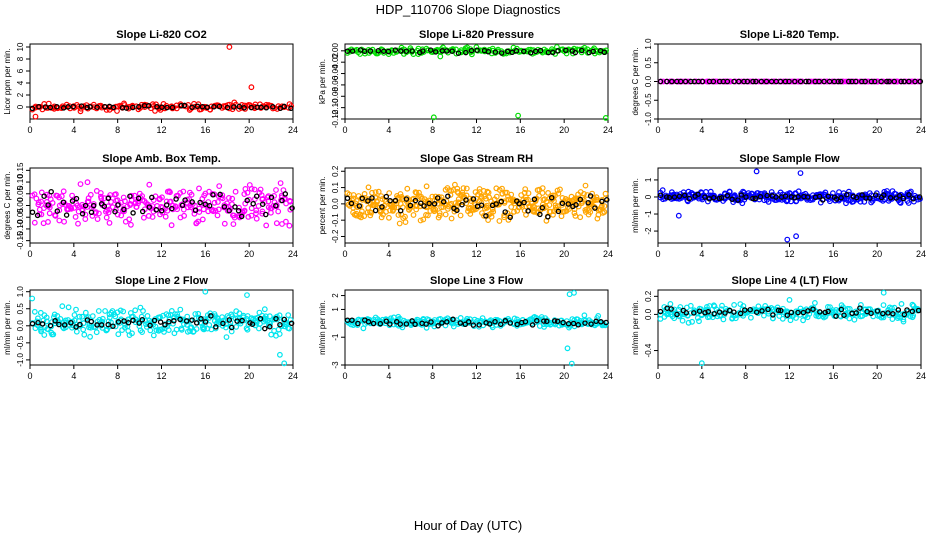  I want to click on x-tick-label: 20, so click(249, 130).